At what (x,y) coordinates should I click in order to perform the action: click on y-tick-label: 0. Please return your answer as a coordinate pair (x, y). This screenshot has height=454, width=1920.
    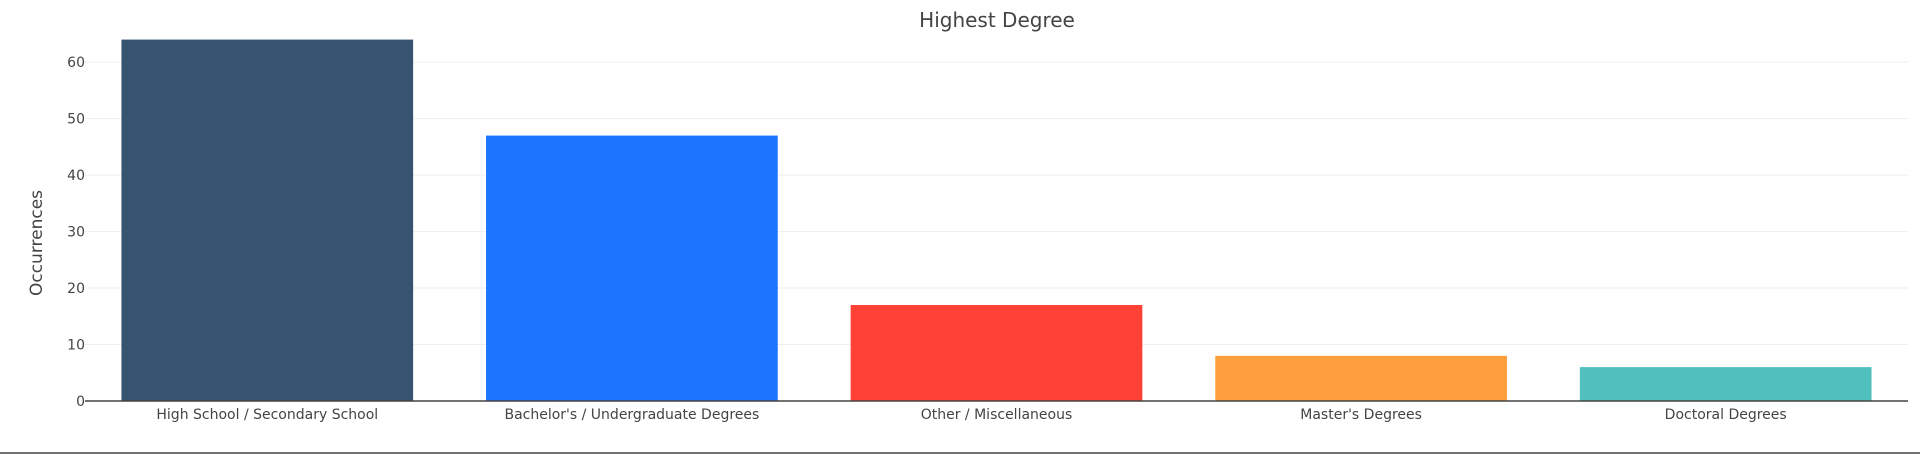
    Looking at the image, I should click on (80, 402).